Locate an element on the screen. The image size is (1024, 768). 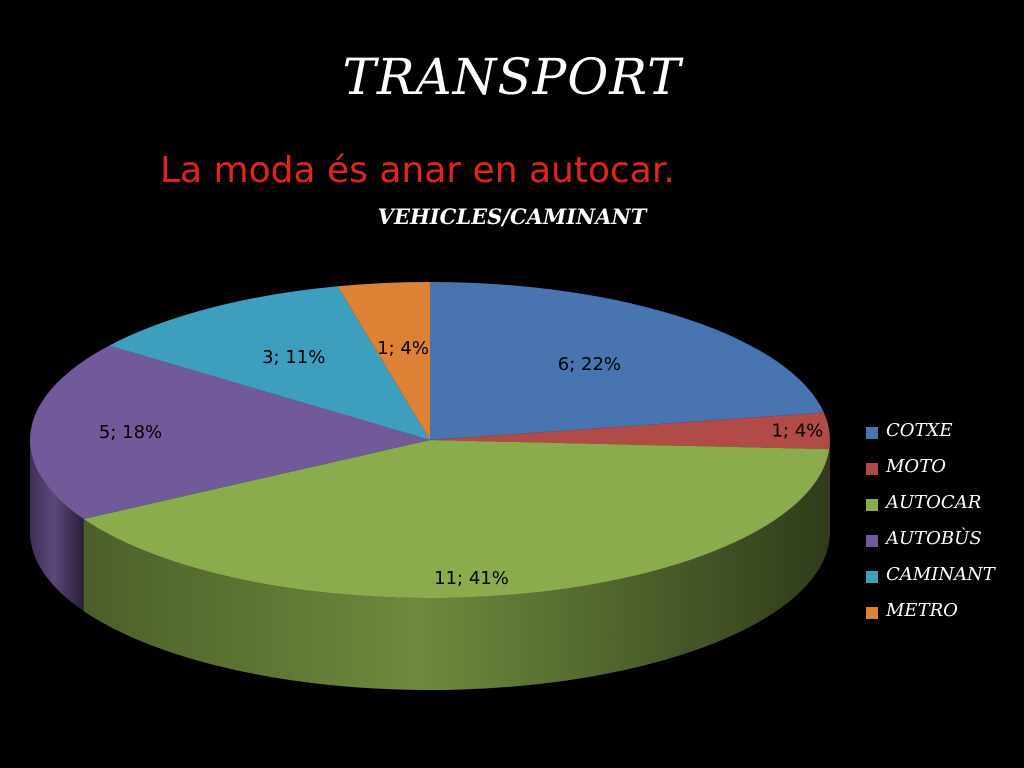
pie-slice-metro is located at coordinates (383, 361).